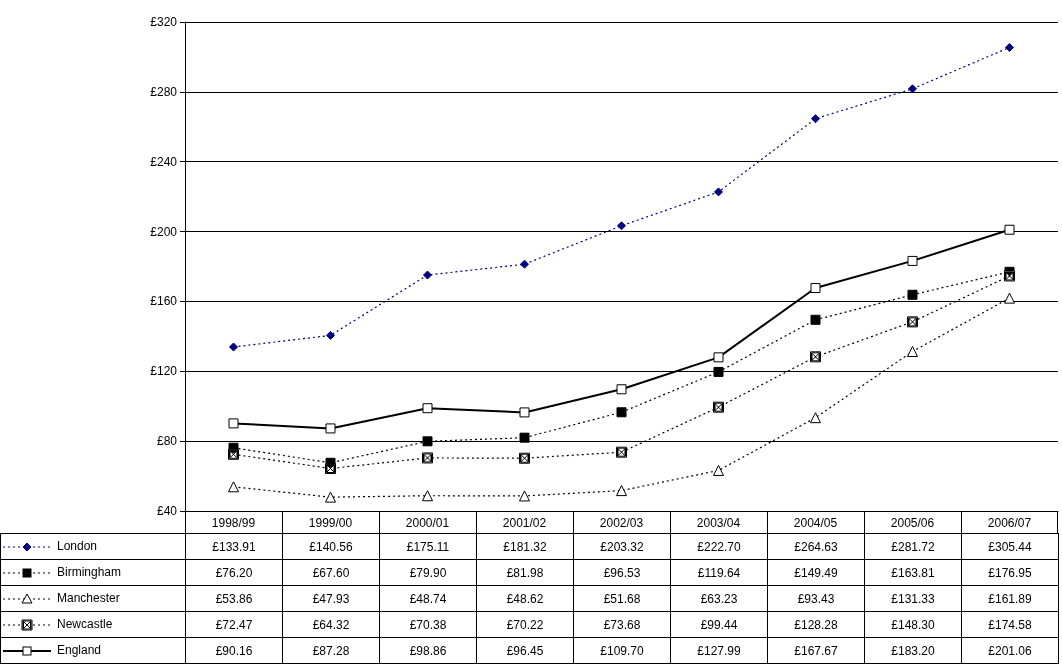 This screenshot has height=666, width=1062. Describe the element at coordinates (164, 231) in the screenshot. I see `y-tick-label: £200` at that location.